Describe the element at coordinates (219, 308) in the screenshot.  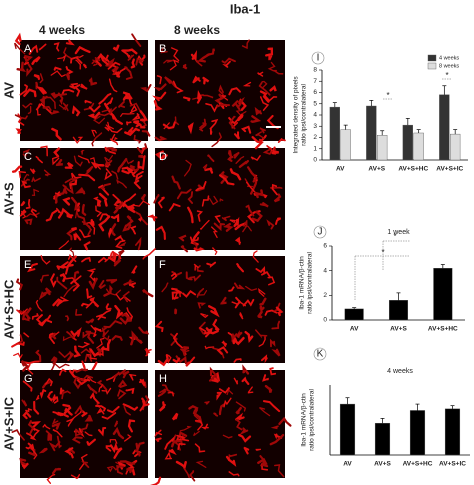
I see `micrograph: F` at that location.